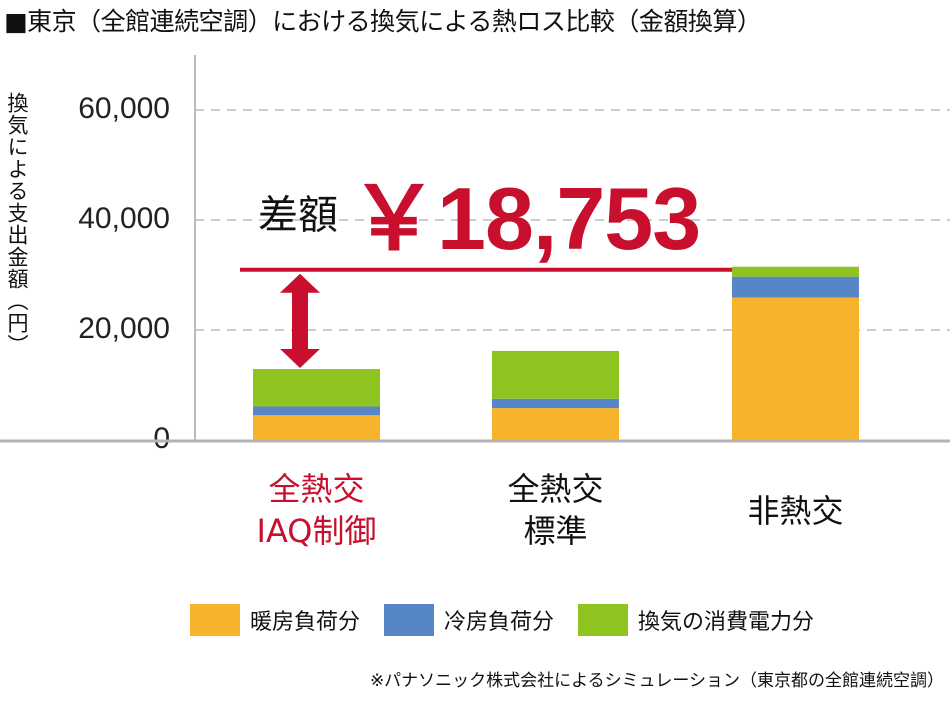 The width and height of the screenshot is (950, 702). I want to click on y-tick-label: 20,000, so click(124, 328).